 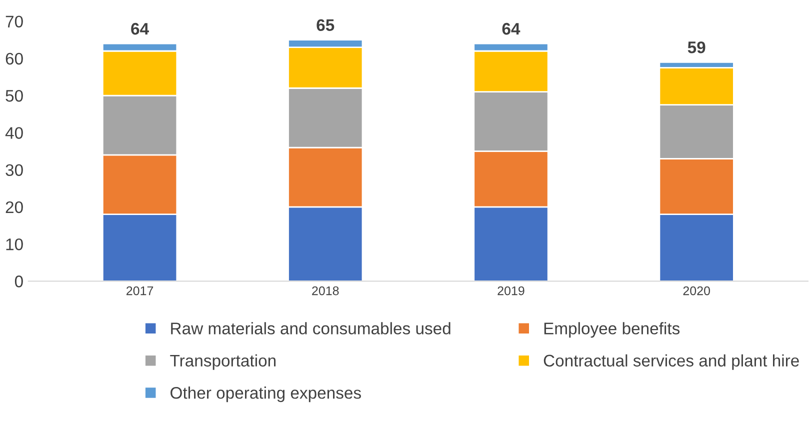 I want to click on x-tick-label: 2018, so click(x=325, y=291).